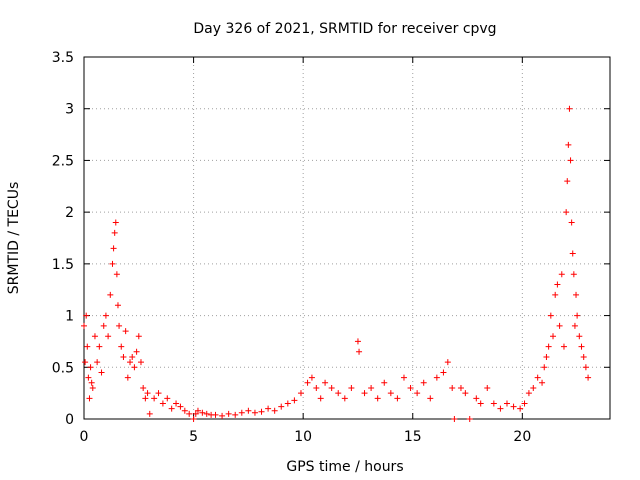 The image size is (640, 480). I want to click on y-tick-label: 0.5, so click(63, 368).